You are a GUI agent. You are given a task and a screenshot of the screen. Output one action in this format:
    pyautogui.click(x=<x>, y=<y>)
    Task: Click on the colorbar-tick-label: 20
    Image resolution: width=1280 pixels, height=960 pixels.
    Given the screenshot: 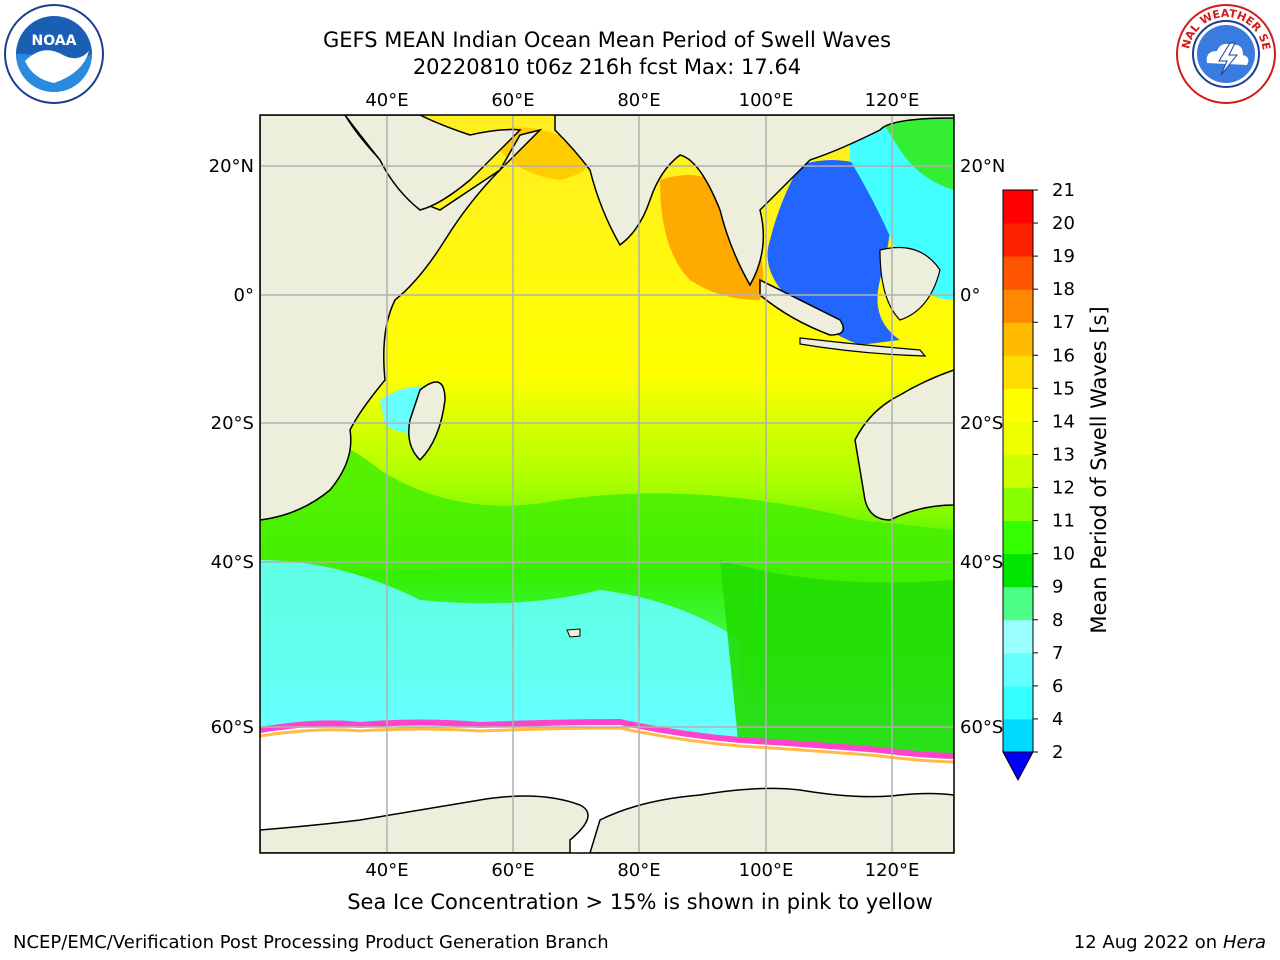 What is the action you would take?
    pyautogui.click(x=1063, y=223)
    